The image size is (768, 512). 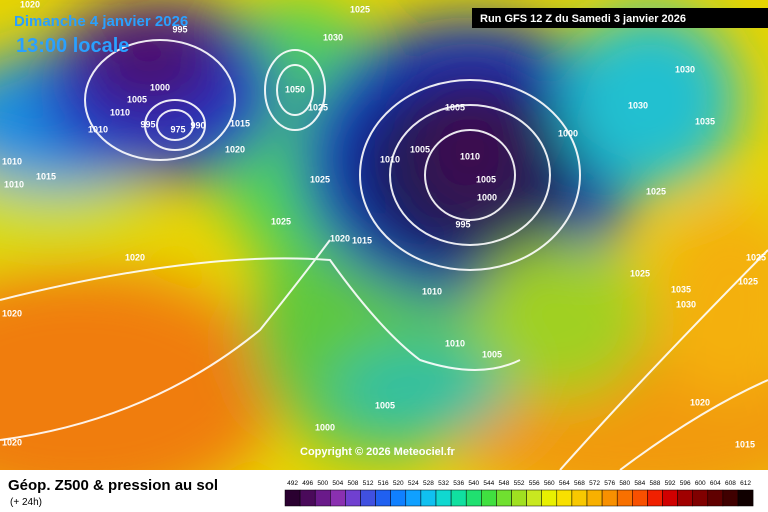 I want to click on colorbar-label: 516, so click(x=383, y=483).